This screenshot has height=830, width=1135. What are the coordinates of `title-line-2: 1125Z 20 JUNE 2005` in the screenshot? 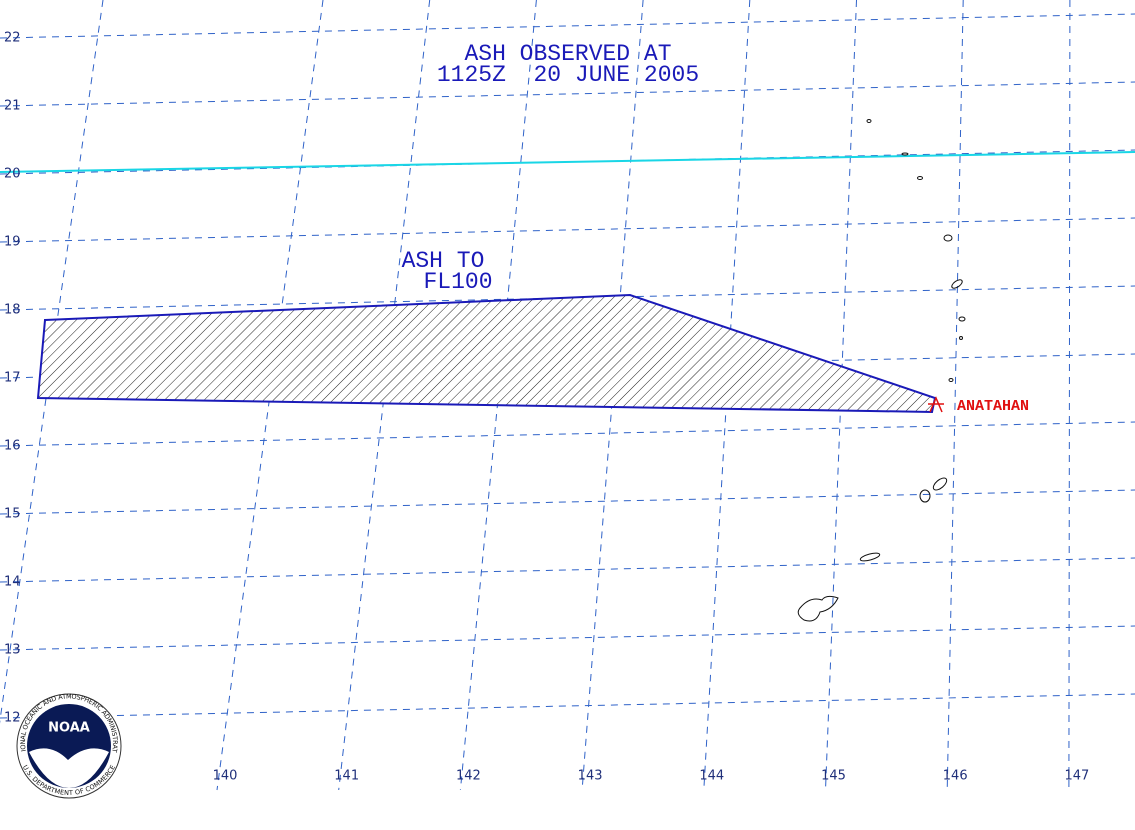 It's located at (568, 75).